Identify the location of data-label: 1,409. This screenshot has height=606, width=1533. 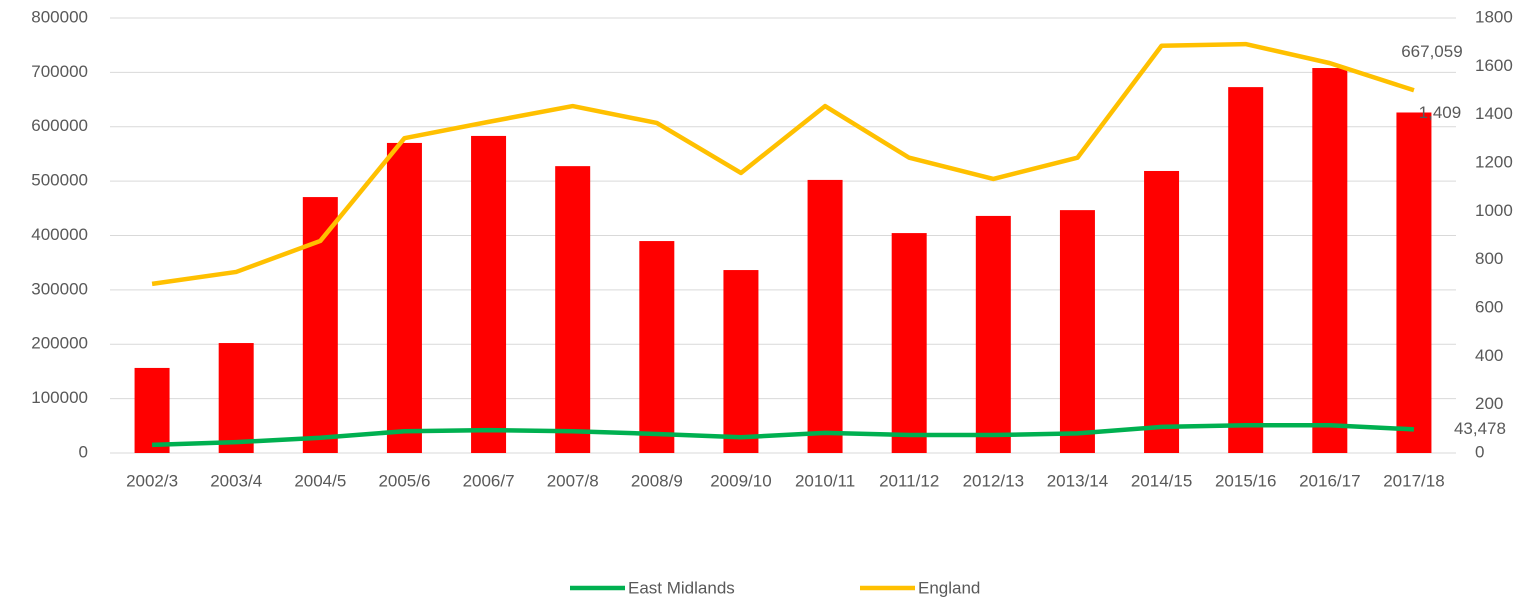
(1440, 112).